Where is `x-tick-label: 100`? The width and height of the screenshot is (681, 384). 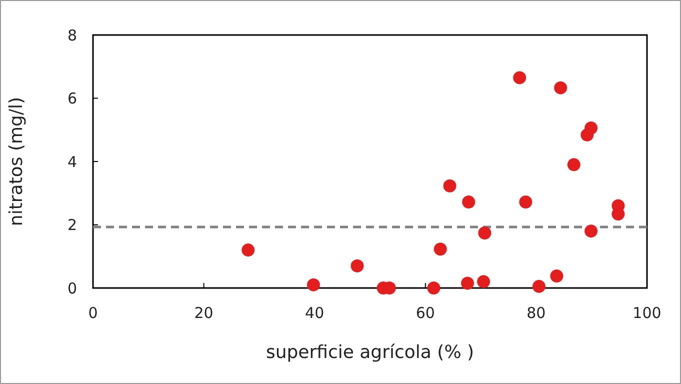 x-tick-label: 100 is located at coordinates (647, 313).